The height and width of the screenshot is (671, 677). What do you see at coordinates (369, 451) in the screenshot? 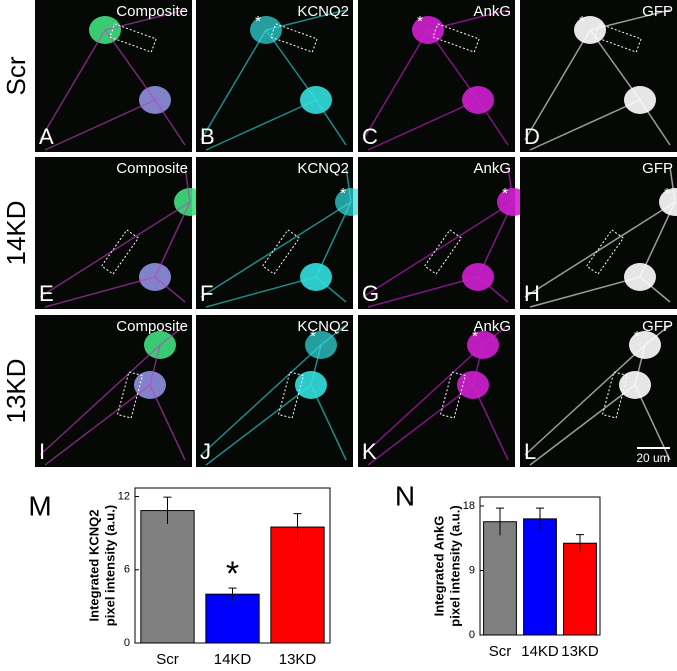
I see `panel-letter: K` at bounding box center [369, 451].